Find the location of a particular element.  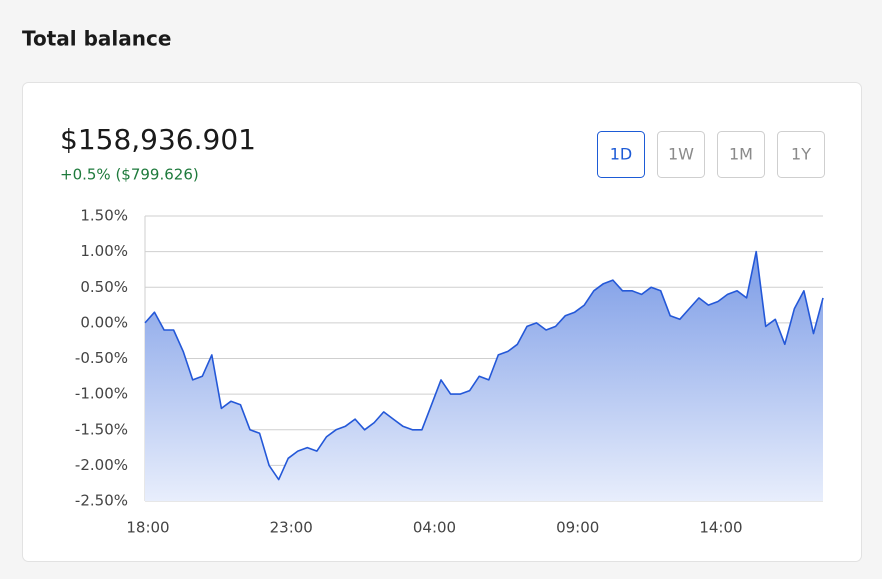

range-button: 1W is located at coordinates (681, 154).